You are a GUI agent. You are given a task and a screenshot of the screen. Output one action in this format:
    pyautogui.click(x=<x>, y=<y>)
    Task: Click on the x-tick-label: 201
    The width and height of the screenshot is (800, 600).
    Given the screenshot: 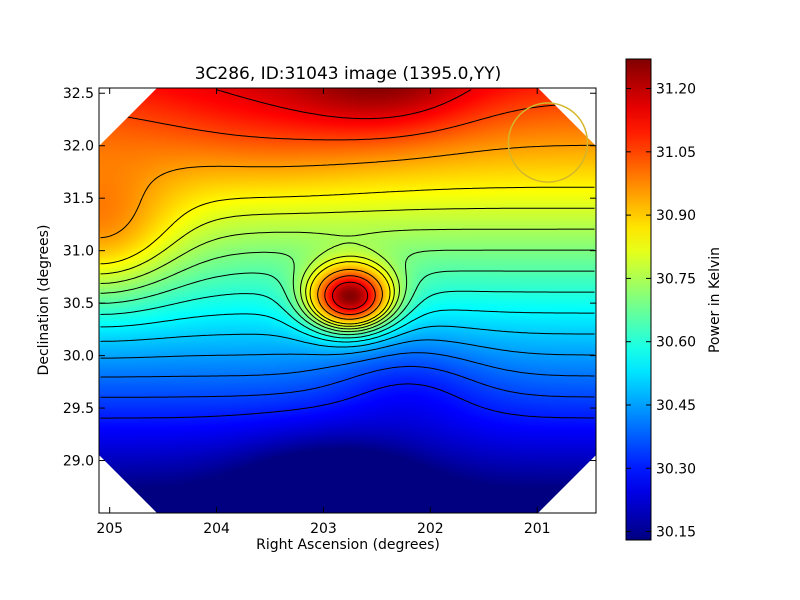 What is the action you would take?
    pyautogui.click(x=537, y=529)
    